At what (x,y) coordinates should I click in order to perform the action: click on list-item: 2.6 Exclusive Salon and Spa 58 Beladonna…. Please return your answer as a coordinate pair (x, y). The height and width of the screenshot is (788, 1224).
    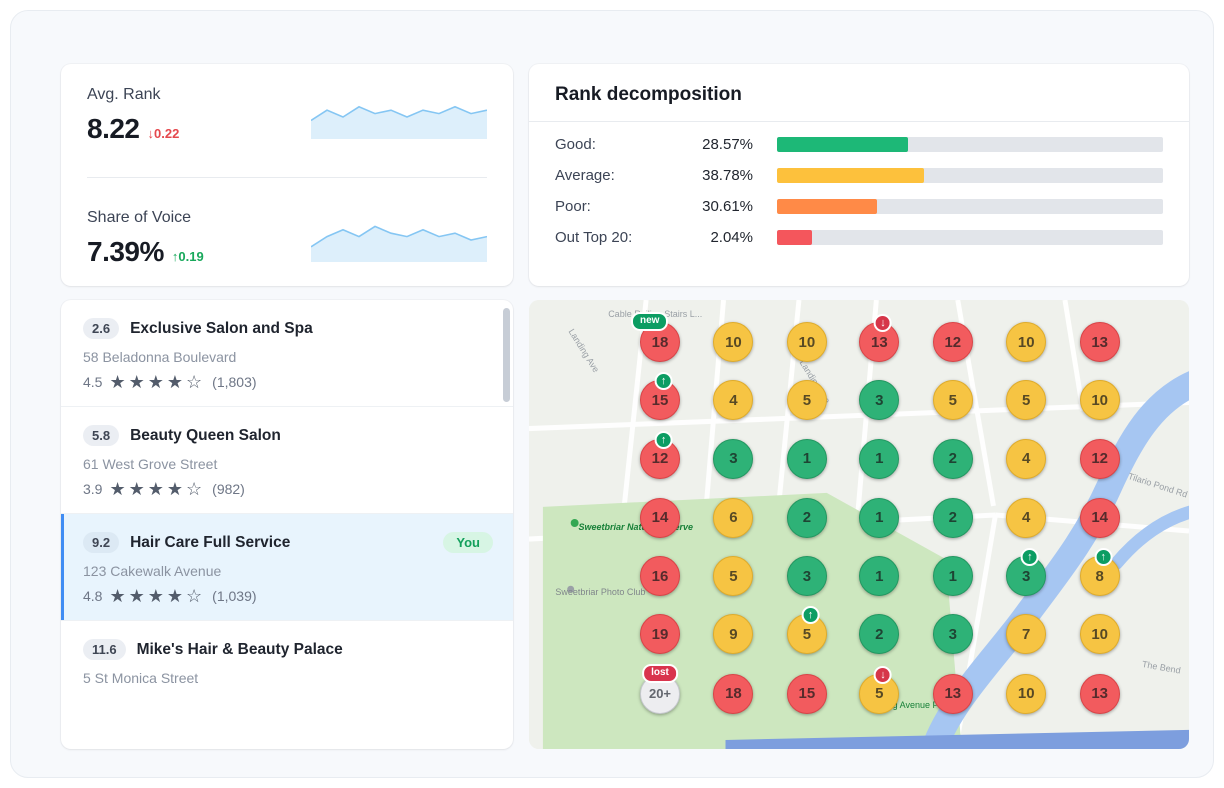
    Looking at the image, I should click on (287, 353).